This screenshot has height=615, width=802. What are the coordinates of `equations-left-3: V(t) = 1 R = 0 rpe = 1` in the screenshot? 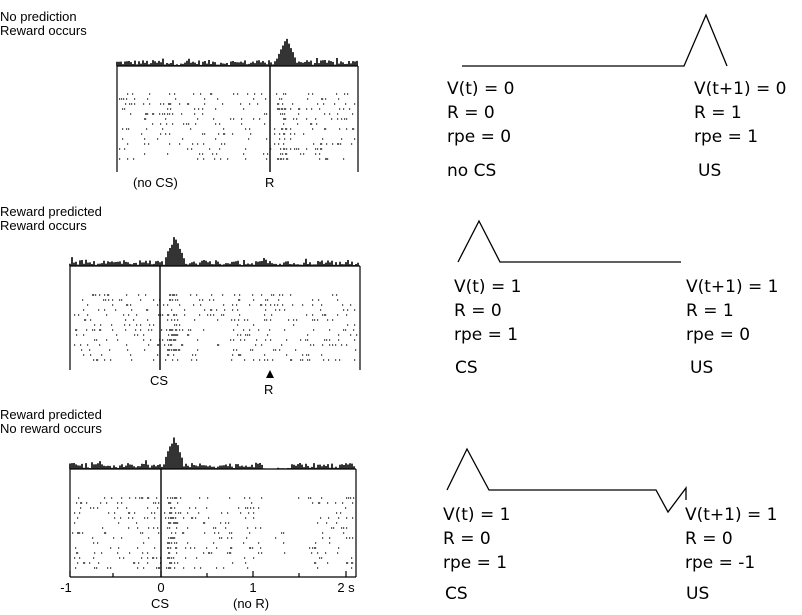 It's located at (476, 539).